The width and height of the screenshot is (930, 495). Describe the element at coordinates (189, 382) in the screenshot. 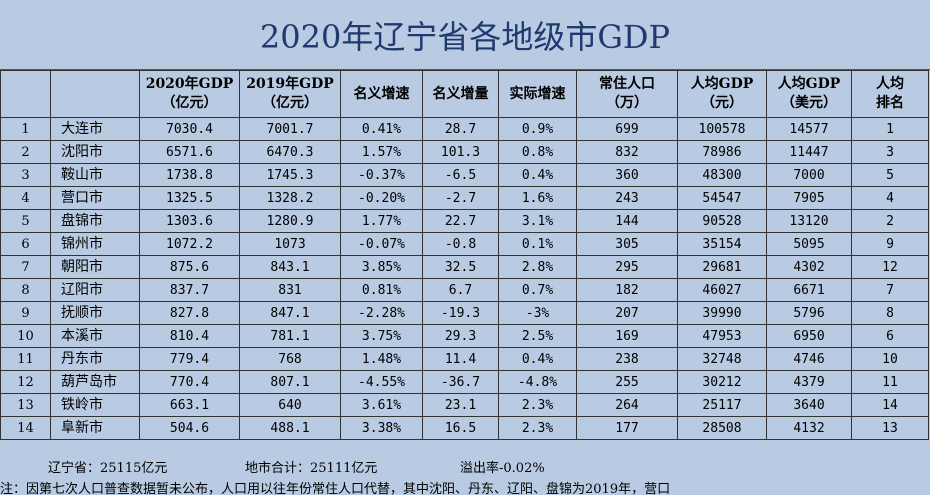

I see `table-cell: 770.4` at that location.